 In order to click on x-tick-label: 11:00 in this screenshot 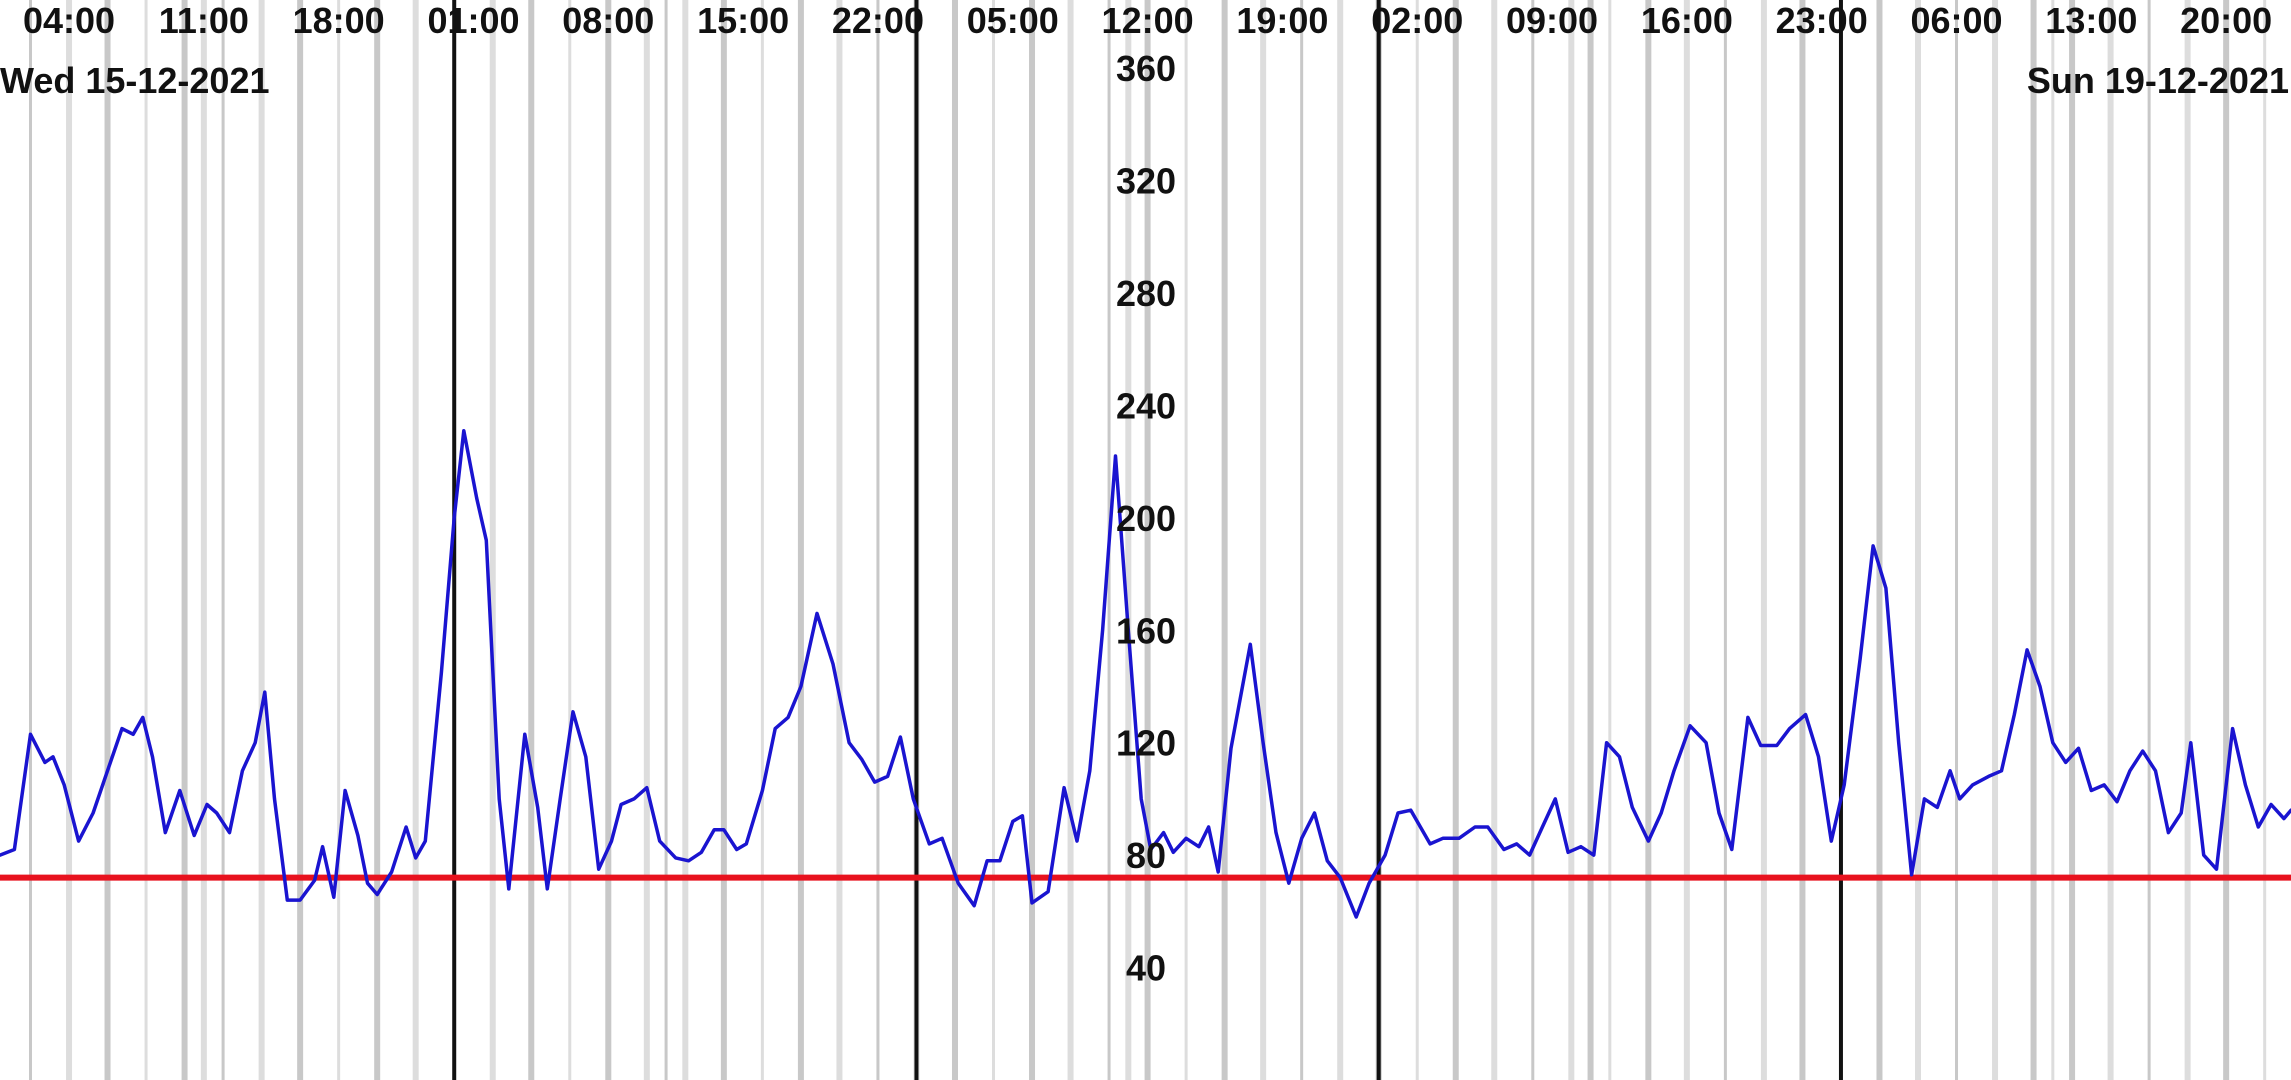, I will do `click(204, 20)`.